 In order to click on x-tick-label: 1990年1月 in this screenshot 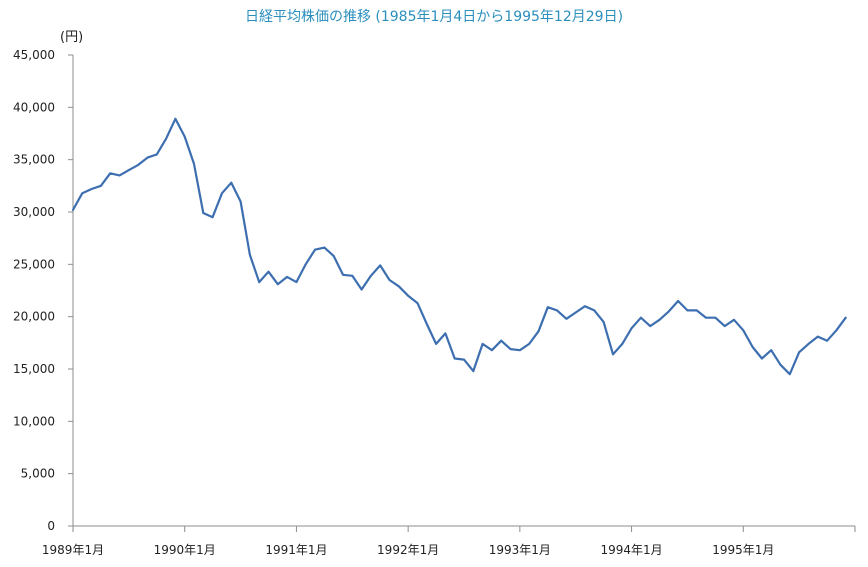, I will do `click(185, 550)`.